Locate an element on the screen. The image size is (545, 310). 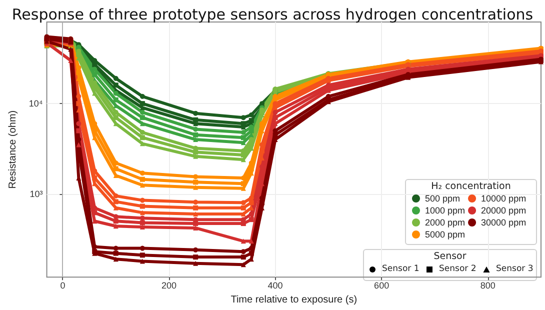
chart-title: Response of three prototype sensors across hydrogen concentrations is located at coordinates (273, 15).